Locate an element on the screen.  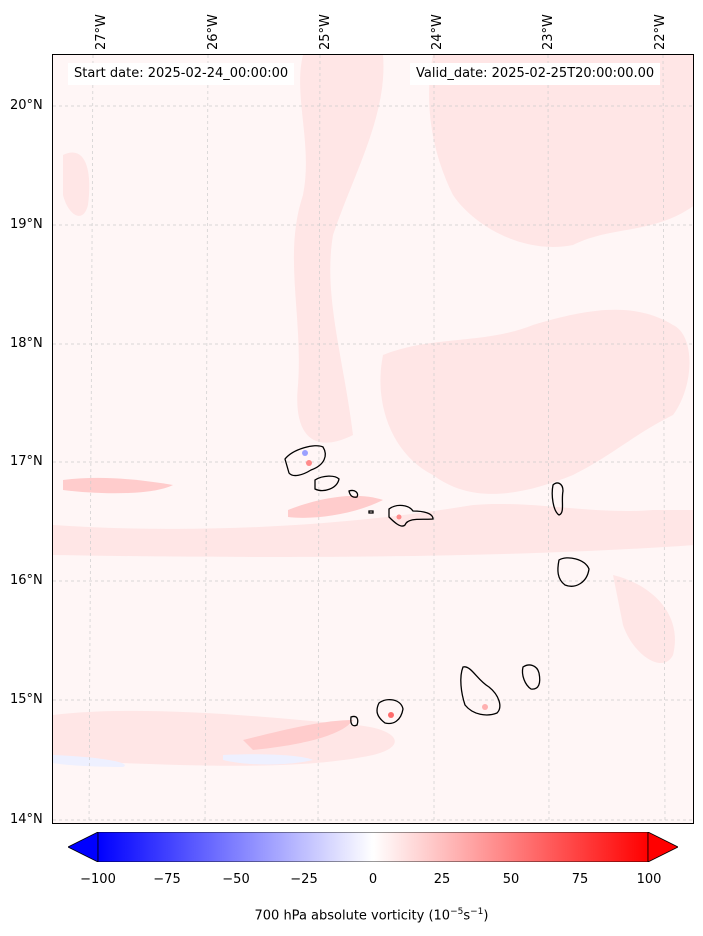
lon-label-24w: 24°W is located at coordinates (437, 32).